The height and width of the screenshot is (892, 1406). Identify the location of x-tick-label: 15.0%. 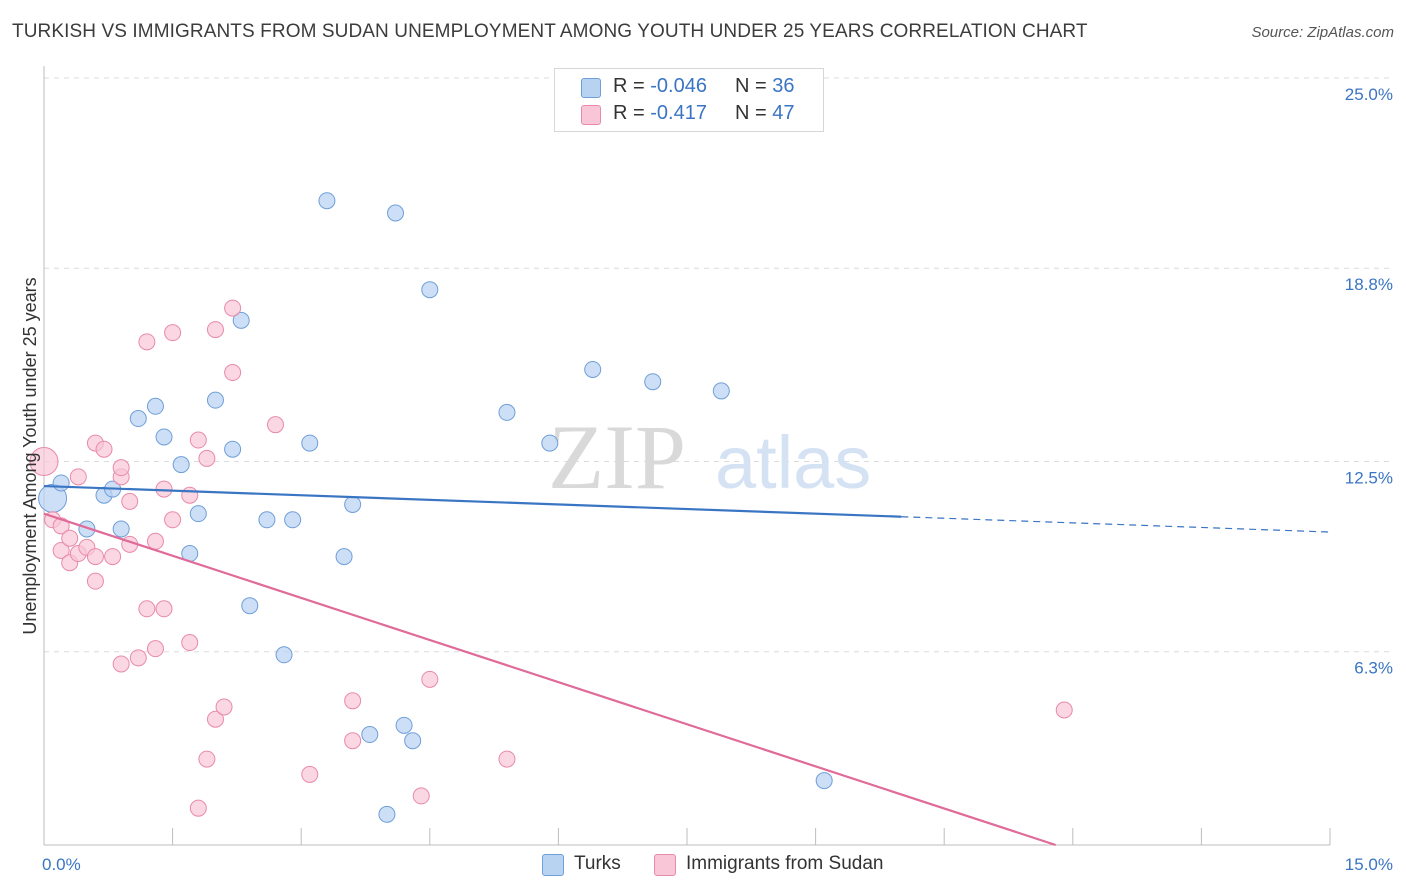
(1369, 864).